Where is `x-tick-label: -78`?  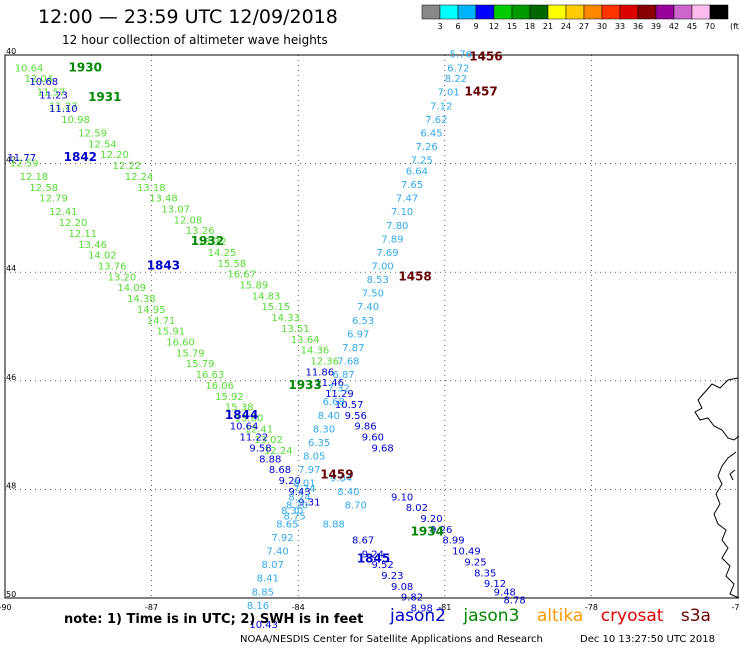 x-tick-label: -78 is located at coordinates (591, 607).